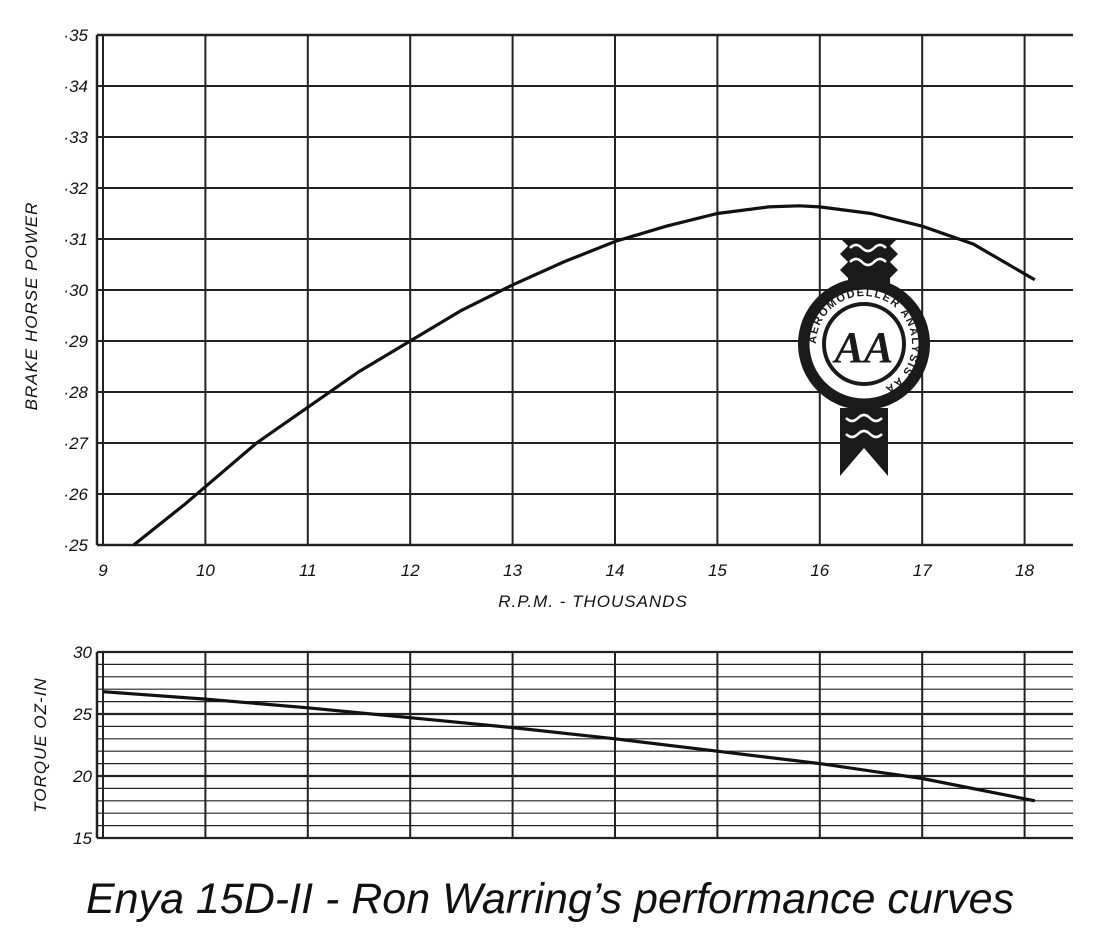  I want to click on bhp-y-tick-label: ·34, so click(75, 86).